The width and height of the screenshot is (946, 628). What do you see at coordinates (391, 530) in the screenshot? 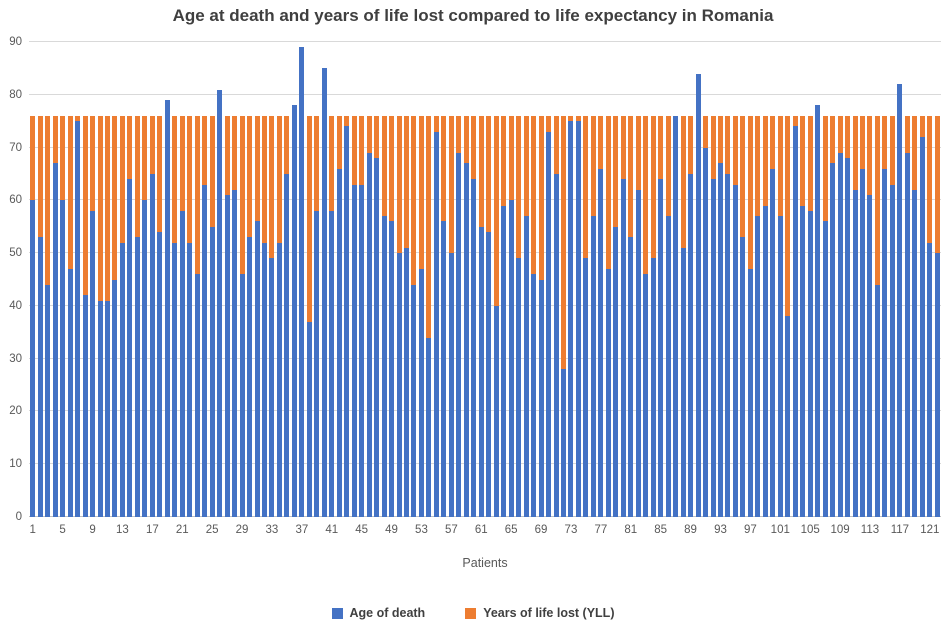
I see `x-tick-label: 49` at bounding box center [391, 530].